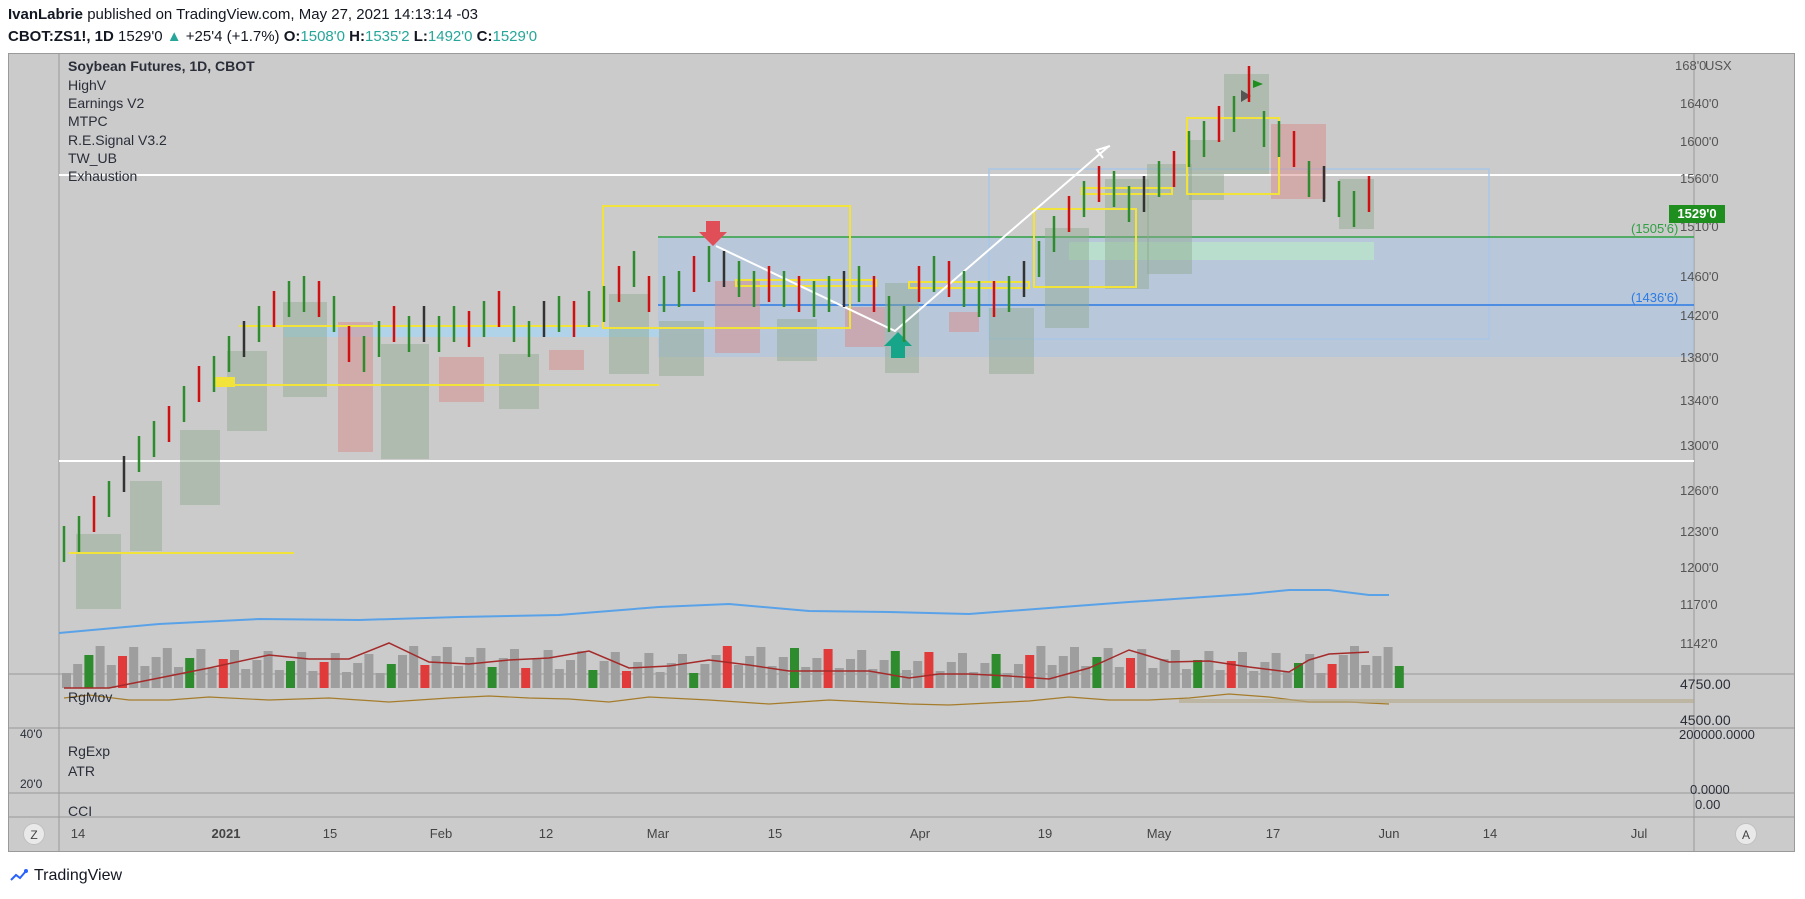  Describe the element at coordinates (1639, 833) in the screenshot. I see `time-label: Jul` at that location.